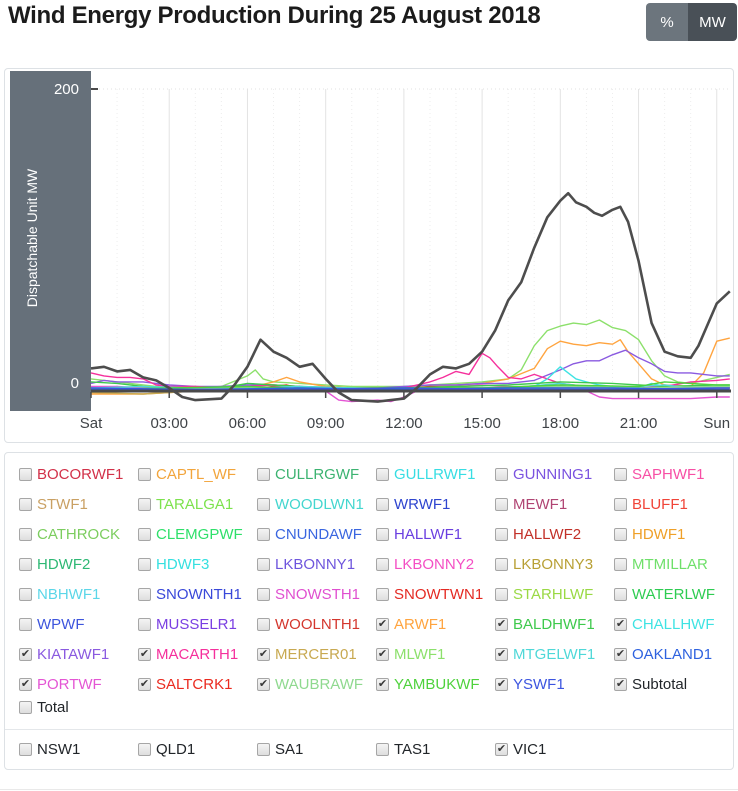  Describe the element at coordinates (554, 749) in the screenshot. I see `region-checkbox-vic1: ✔ VIC1` at that location.